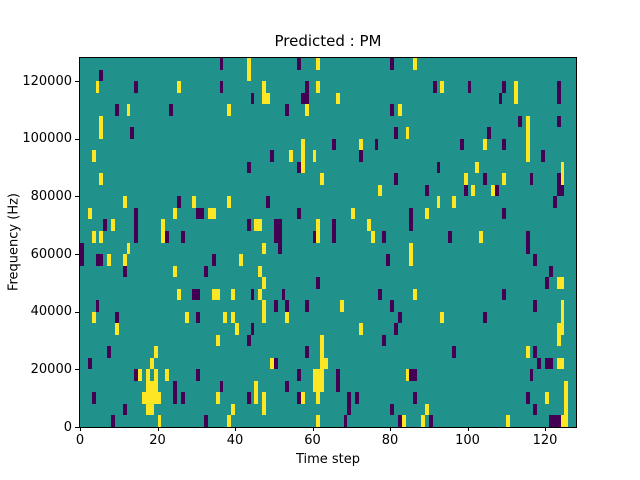 The image size is (640, 480). Describe the element at coordinates (545, 440) in the screenshot. I see `x-tick-label: 120` at that location.